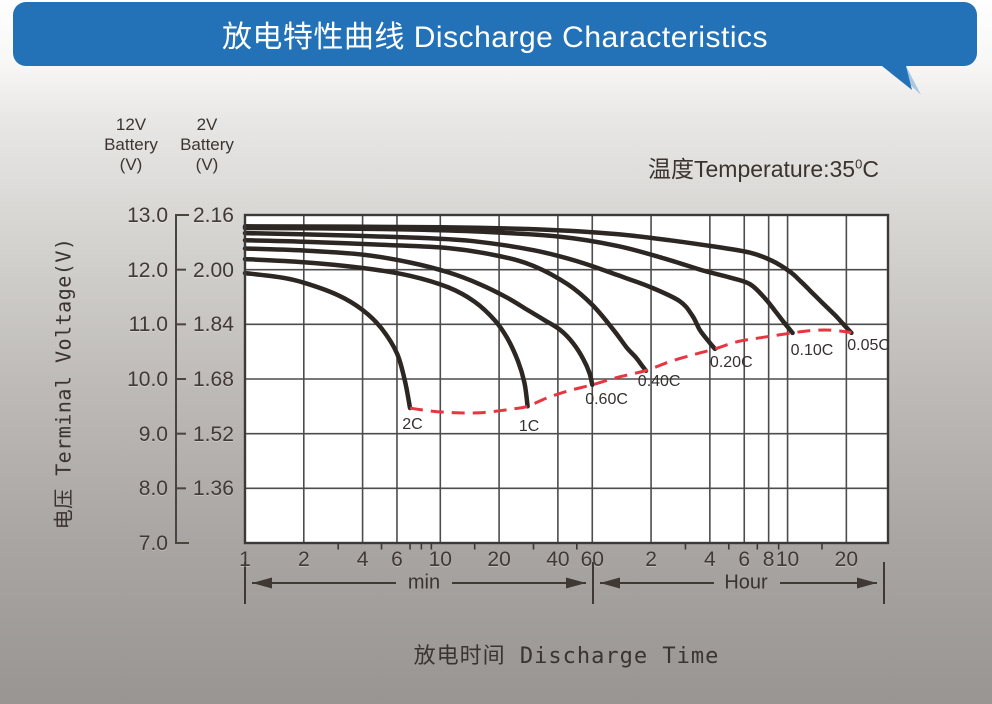  Describe the element at coordinates (424, 582) in the screenshot. I see `min-unit-label: min` at that location.